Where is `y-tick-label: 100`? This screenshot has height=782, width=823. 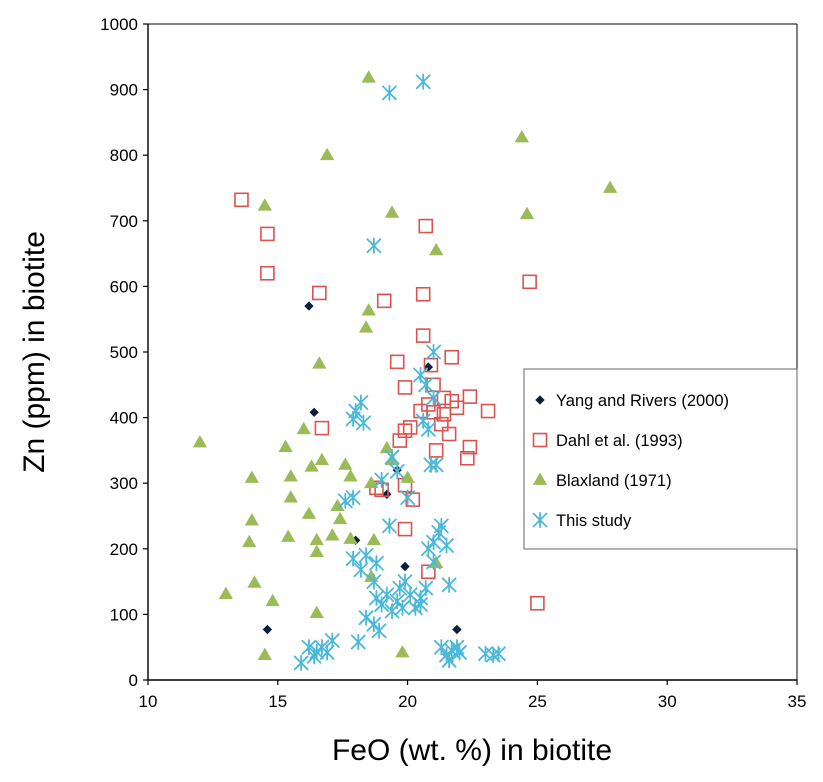
y-tick-label: 100 is located at coordinates (124, 614).